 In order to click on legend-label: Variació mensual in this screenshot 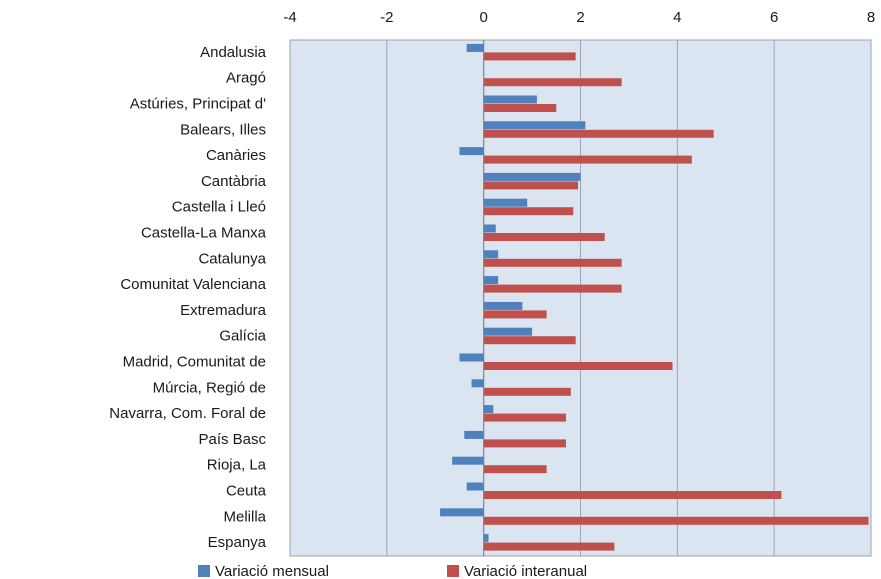, I will do `click(272, 571)`.